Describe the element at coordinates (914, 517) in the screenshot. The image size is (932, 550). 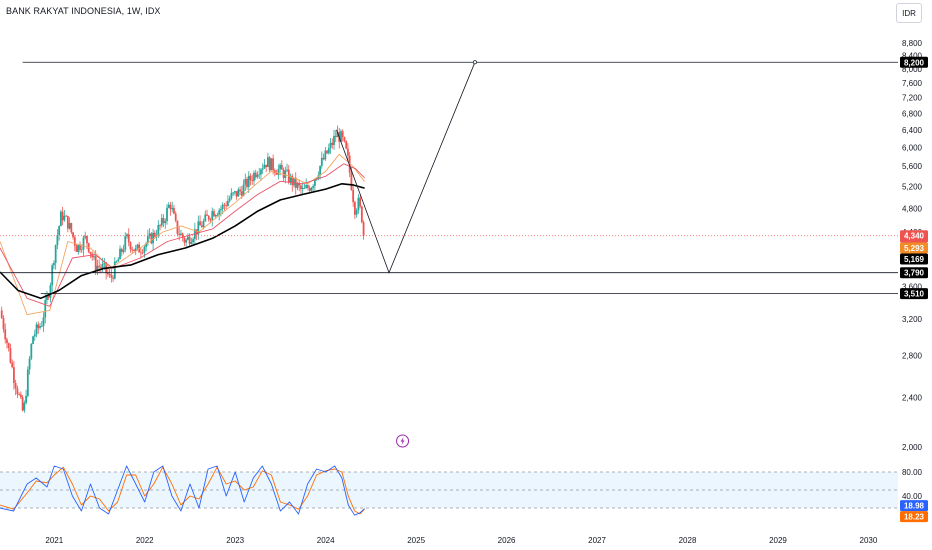
I see `stochastic-d-tag-label: 18.23` at that location.